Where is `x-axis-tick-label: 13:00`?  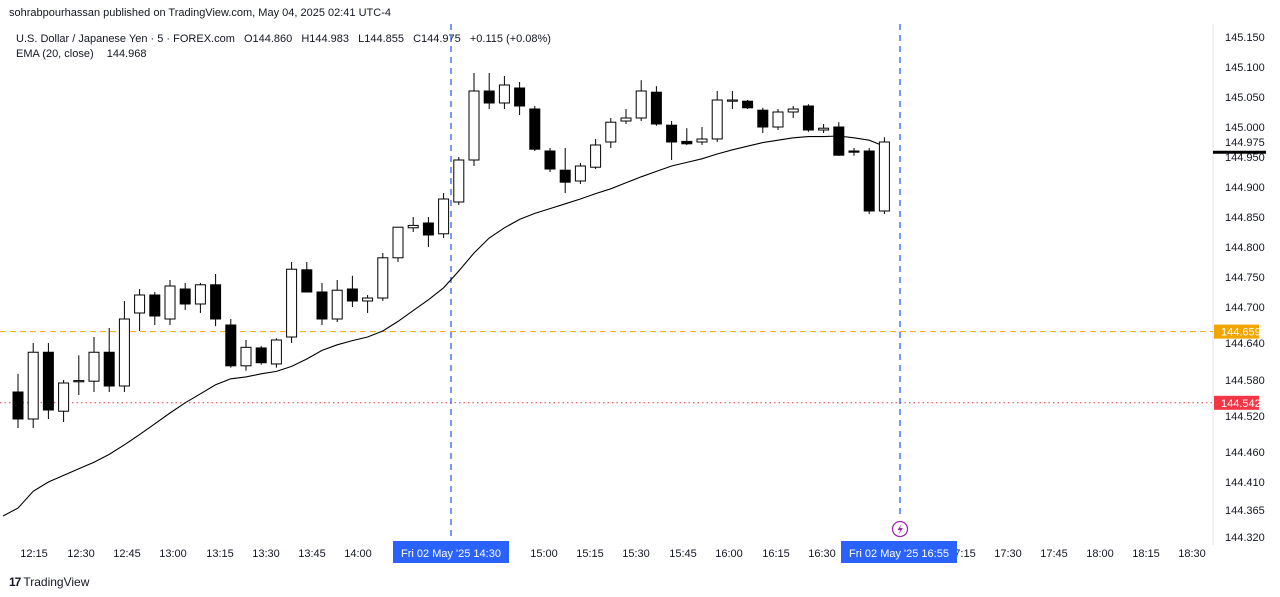 x-axis-tick-label: 13:00 is located at coordinates (173, 554).